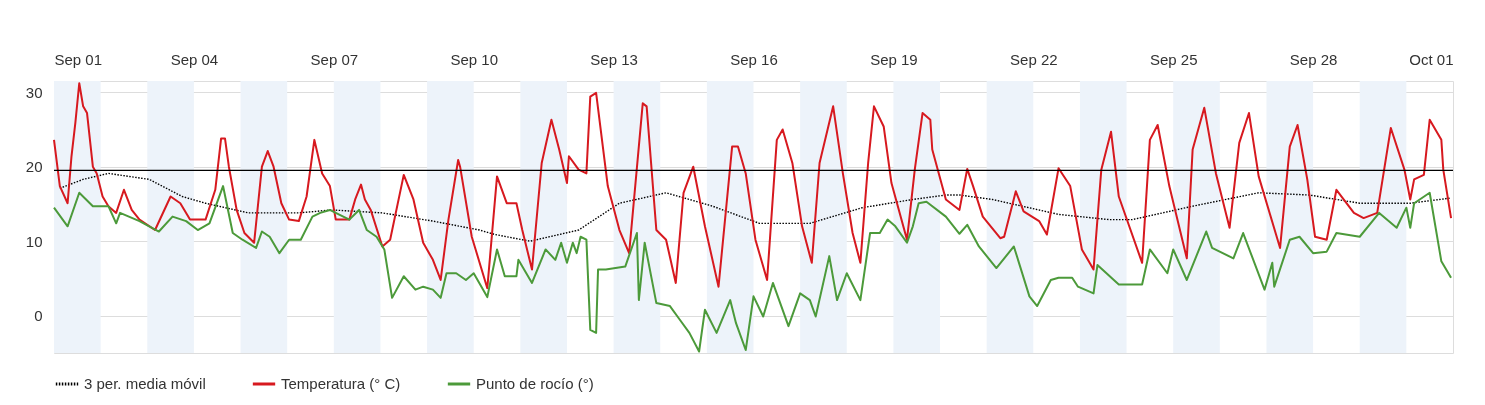 This screenshot has height=405, width=1485. What do you see at coordinates (38, 316) in the screenshot?
I see `y-tick-label: 0` at bounding box center [38, 316].